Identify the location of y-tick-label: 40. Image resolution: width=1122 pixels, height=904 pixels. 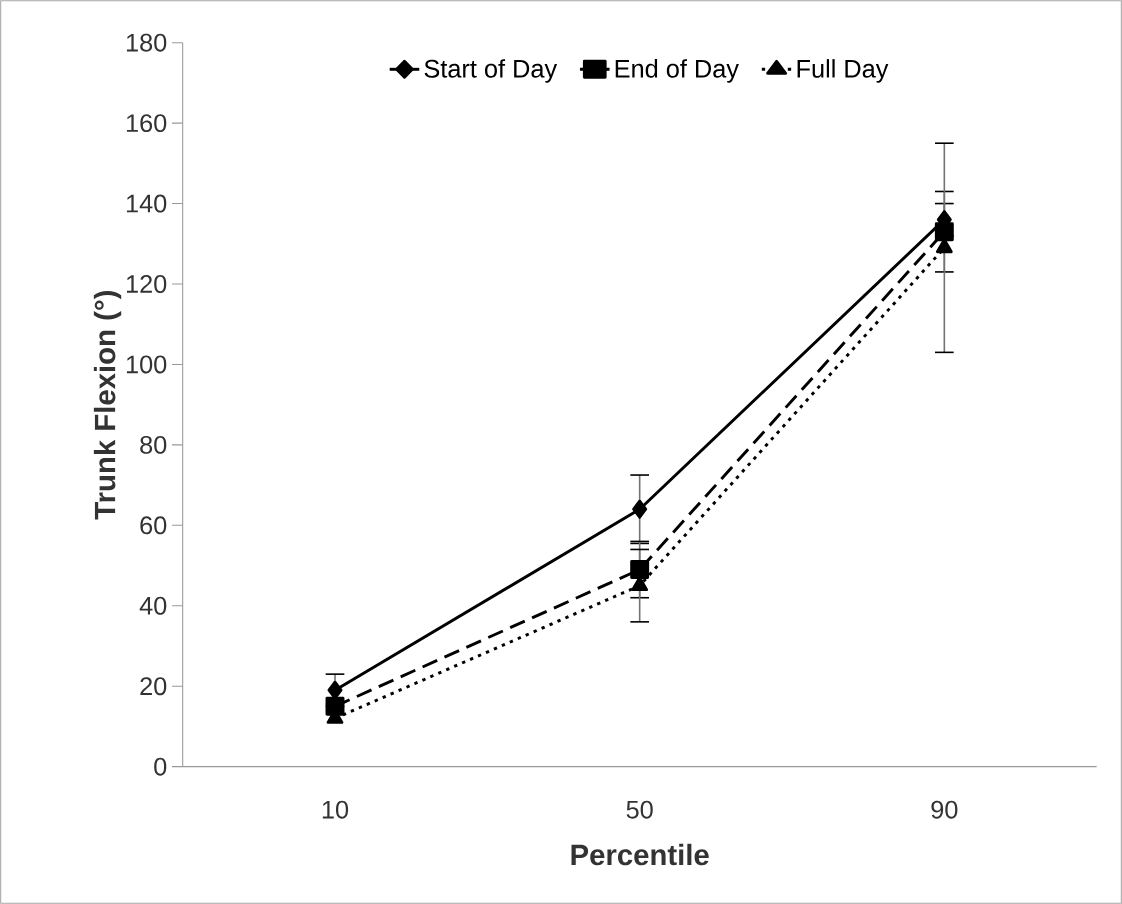
(153, 605).